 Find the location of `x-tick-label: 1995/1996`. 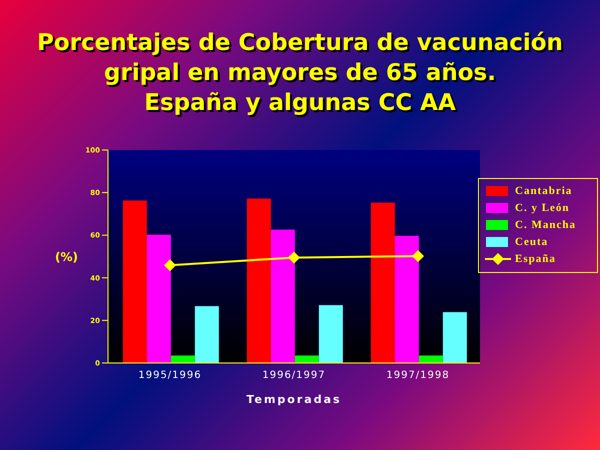

x-tick-label: 1995/1996 is located at coordinates (170, 376).